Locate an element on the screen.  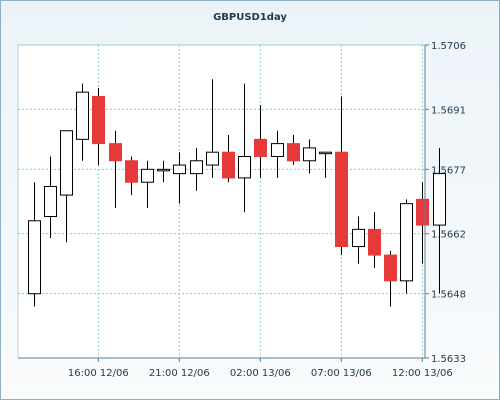
x-tick-label: 21:00 12/06 is located at coordinates (179, 373).